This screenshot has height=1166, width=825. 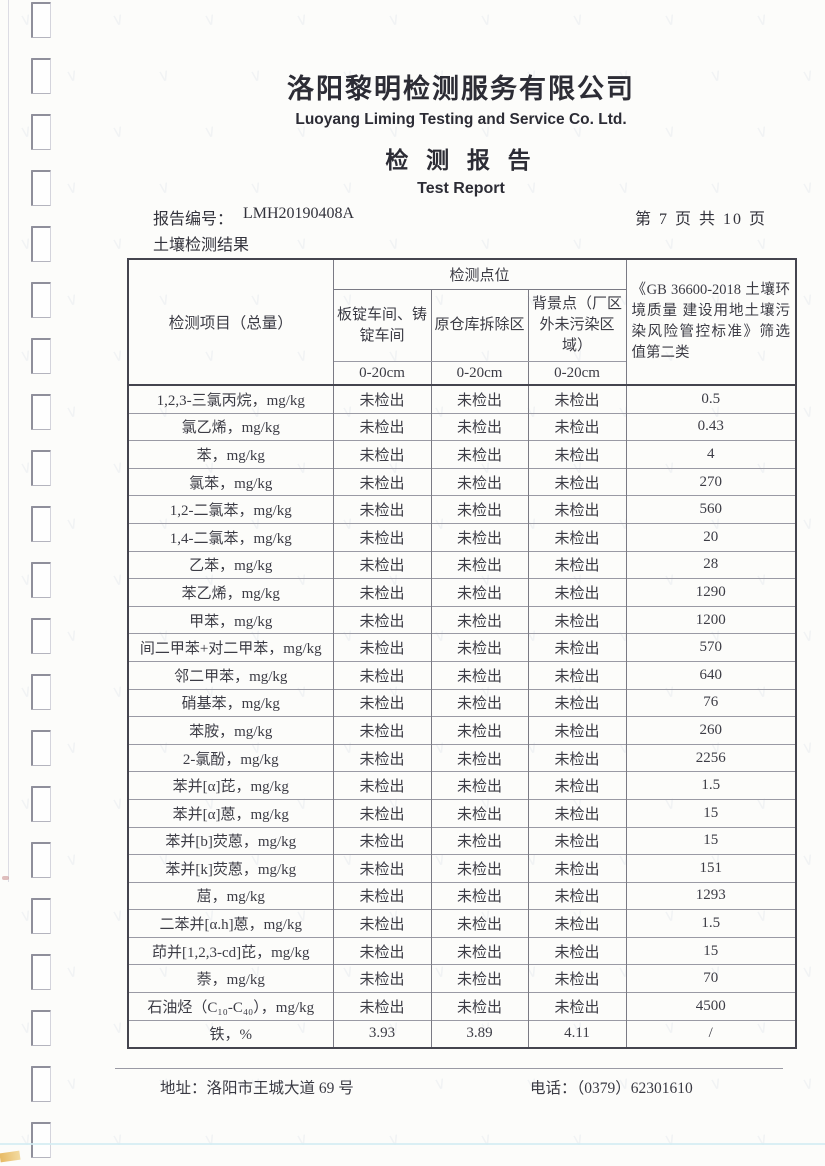 I want to click on report-meta-row: 报告编号： LMH20190408A 第 7 页 共 10 页, so click(x=461, y=217).